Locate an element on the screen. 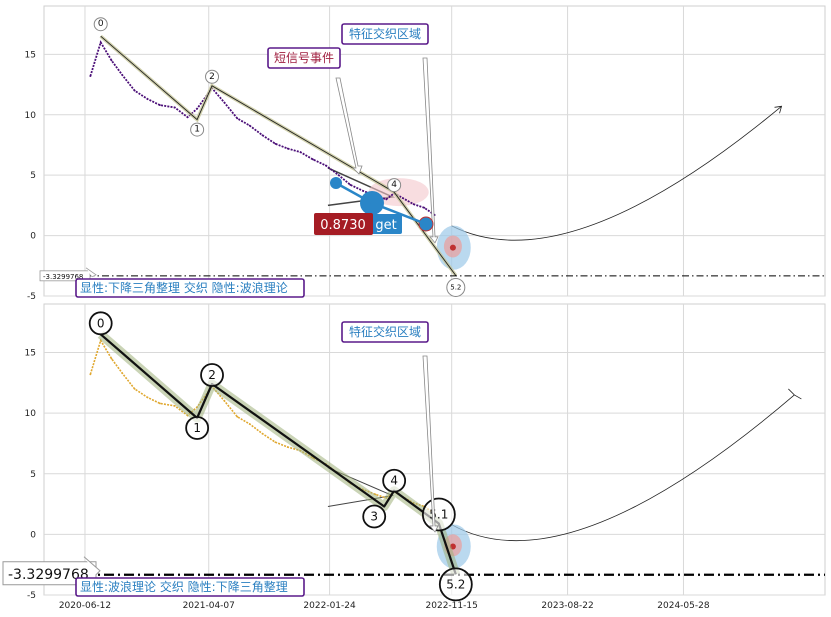 Image resolution: width=831 pixels, height=617 pixels. marker-link is located at coordinates (381, 203).